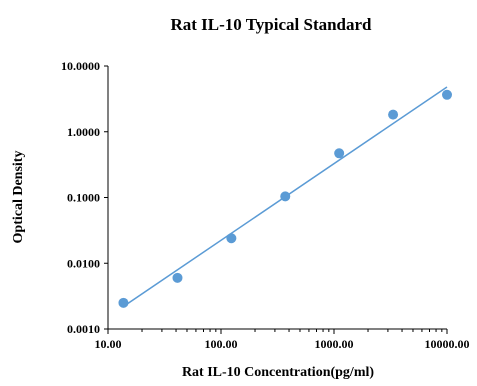 The image size is (477, 386). I want to click on y-tick-label: 0.0100, so click(83, 263).